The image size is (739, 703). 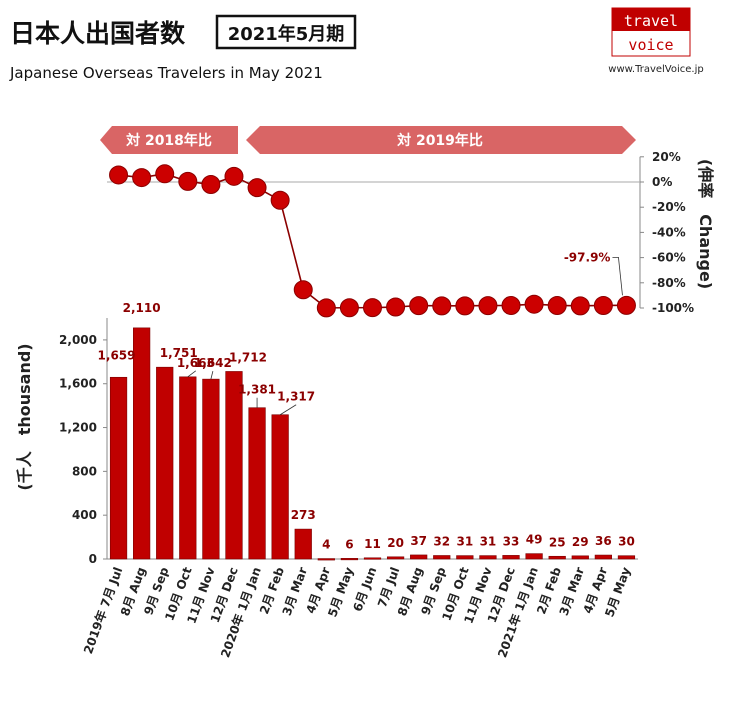 I want to click on bar-data-label: 1,317, so click(x=296, y=397).